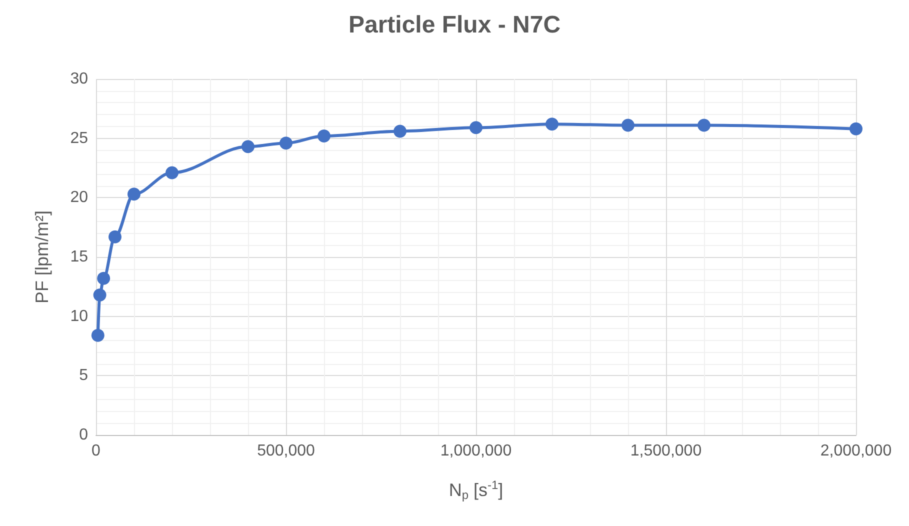 The width and height of the screenshot is (909, 526). What do you see at coordinates (79, 138) in the screenshot?
I see `y-tick-label: 25` at bounding box center [79, 138].